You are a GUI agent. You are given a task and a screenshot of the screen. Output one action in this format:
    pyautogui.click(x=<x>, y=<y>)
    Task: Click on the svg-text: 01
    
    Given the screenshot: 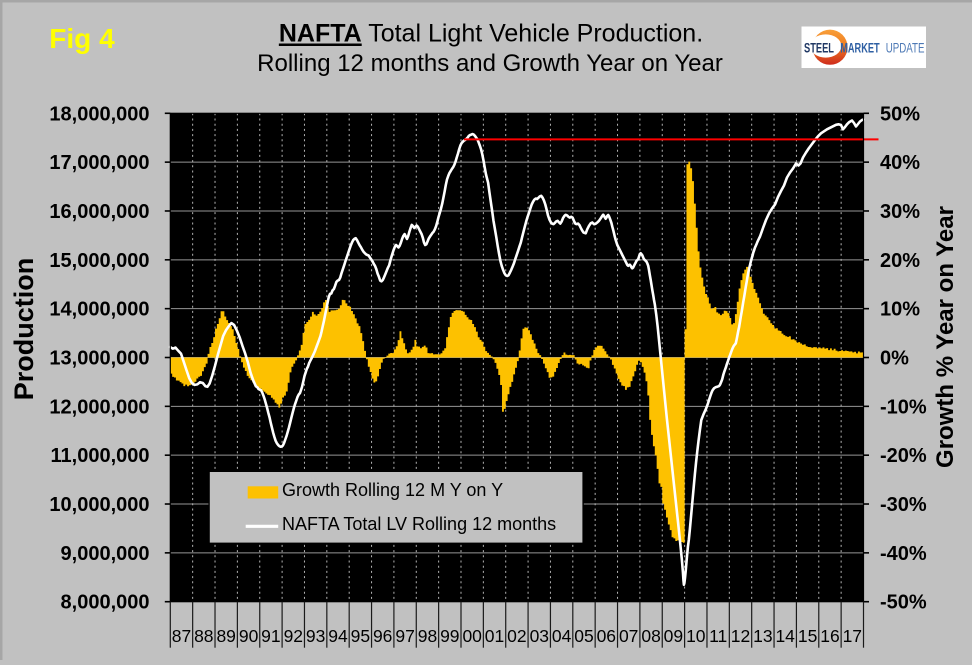 What is the action you would take?
    pyautogui.click(x=494, y=636)
    